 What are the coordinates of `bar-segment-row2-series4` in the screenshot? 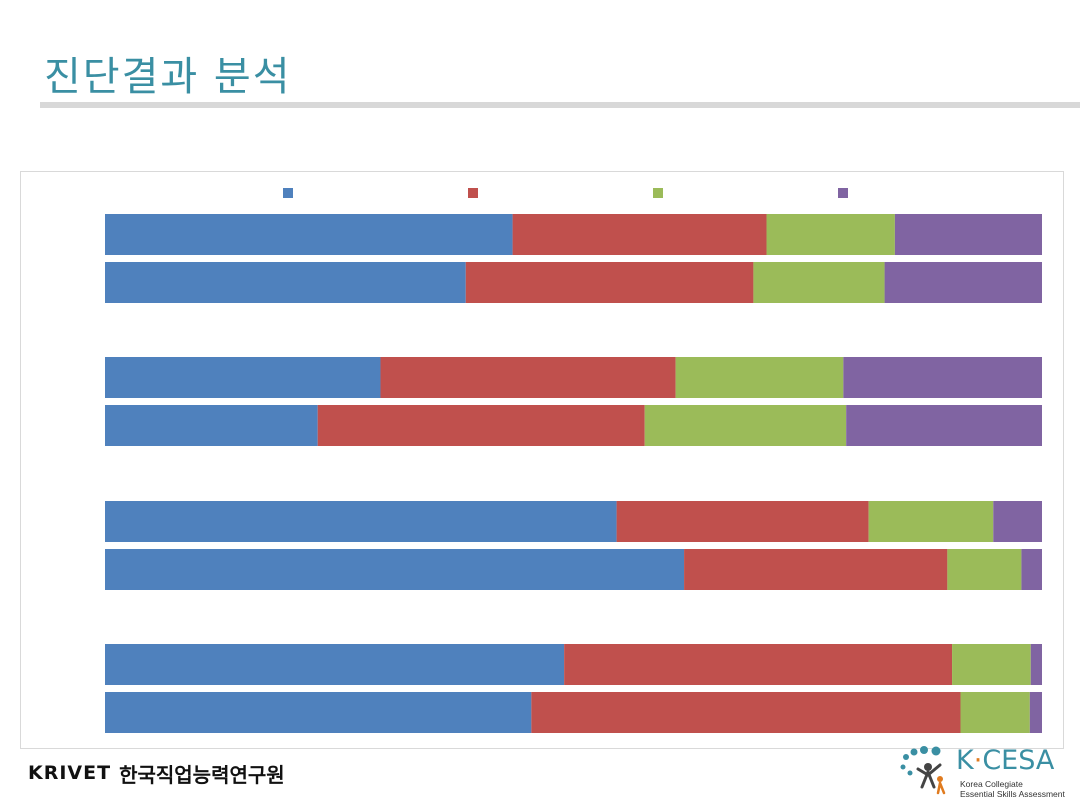 It's located at (963, 282).